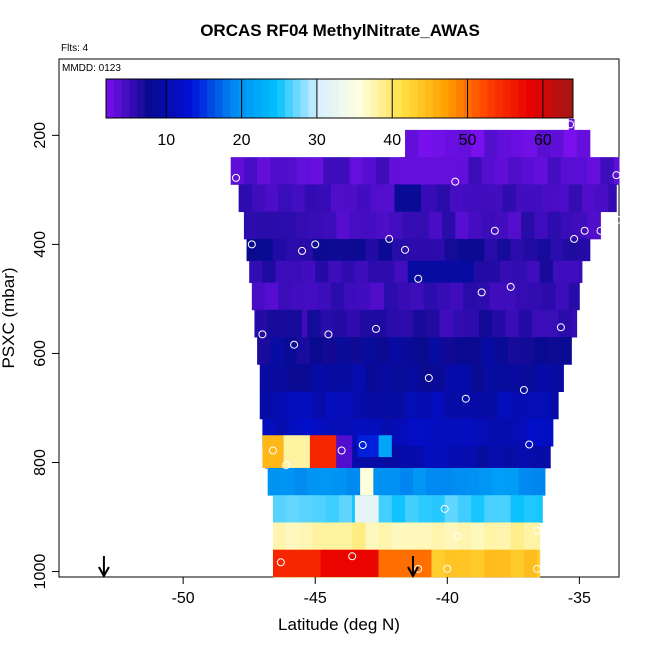 This screenshot has height=650, width=650. Describe the element at coordinates (317, 140) in the screenshot. I see `colorbar-tick-label: 30` at that location.